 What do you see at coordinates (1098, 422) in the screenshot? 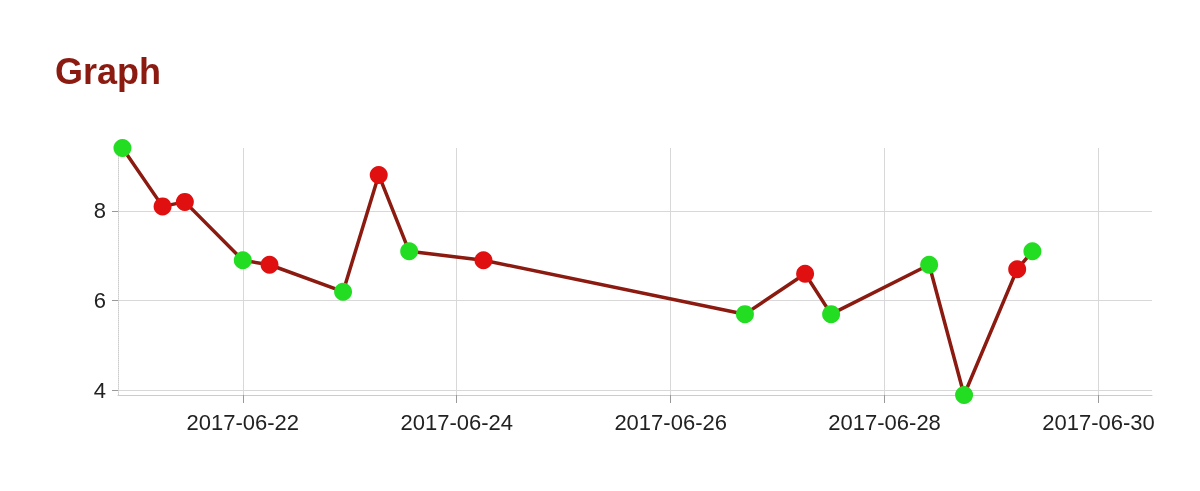
I see `x-tick-label: 2017-06-30` at bounding box center [1098, 422].